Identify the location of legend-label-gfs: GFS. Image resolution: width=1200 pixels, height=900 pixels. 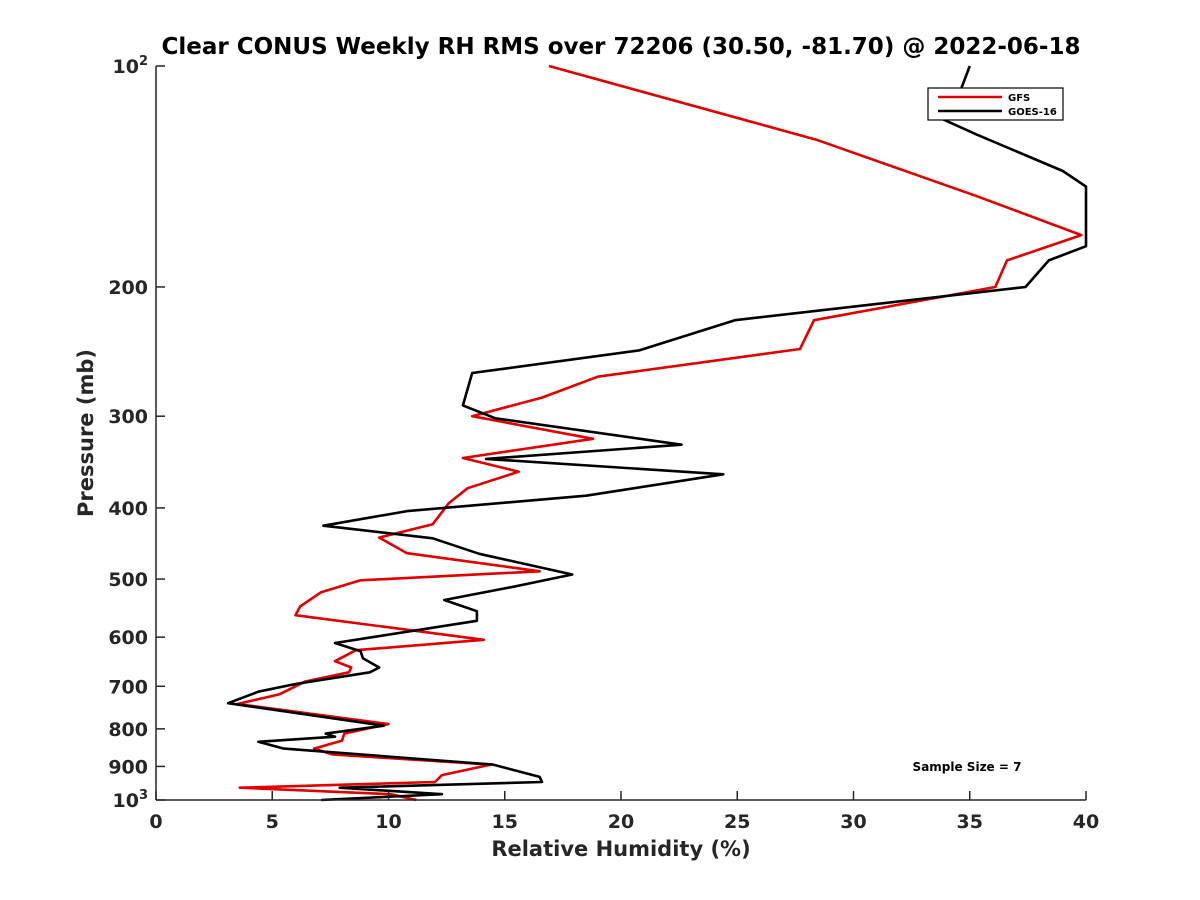
(1019, 98).